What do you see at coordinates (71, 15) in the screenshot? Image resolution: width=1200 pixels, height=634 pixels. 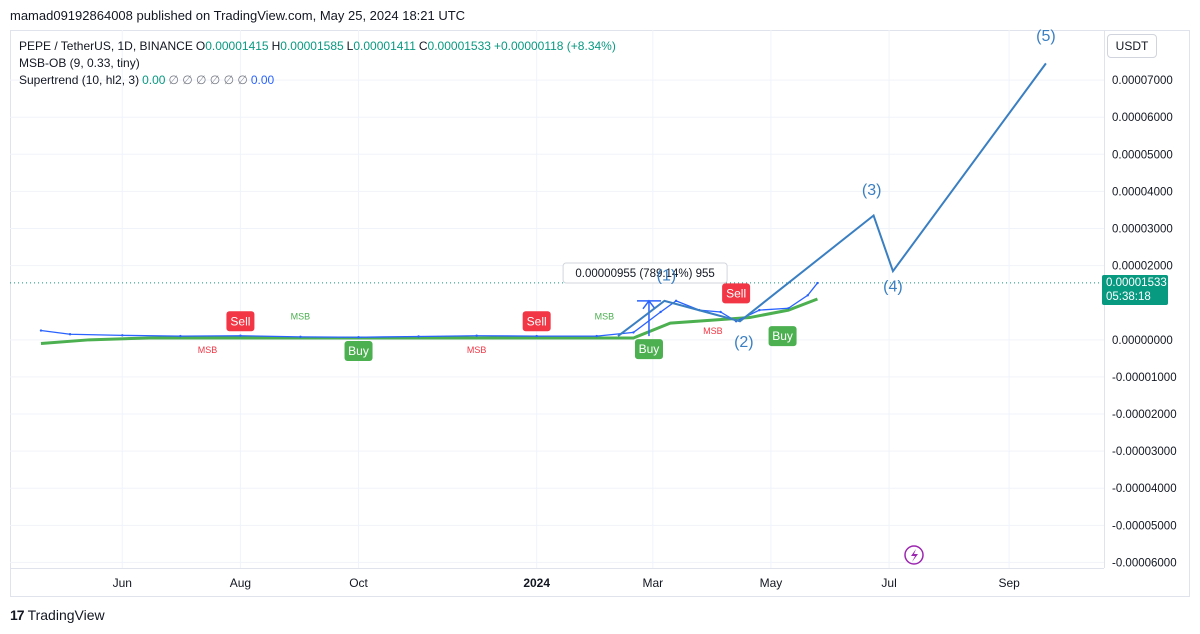 I see `publisher-name: mamad09192864008` at bounding box center [71, 15].